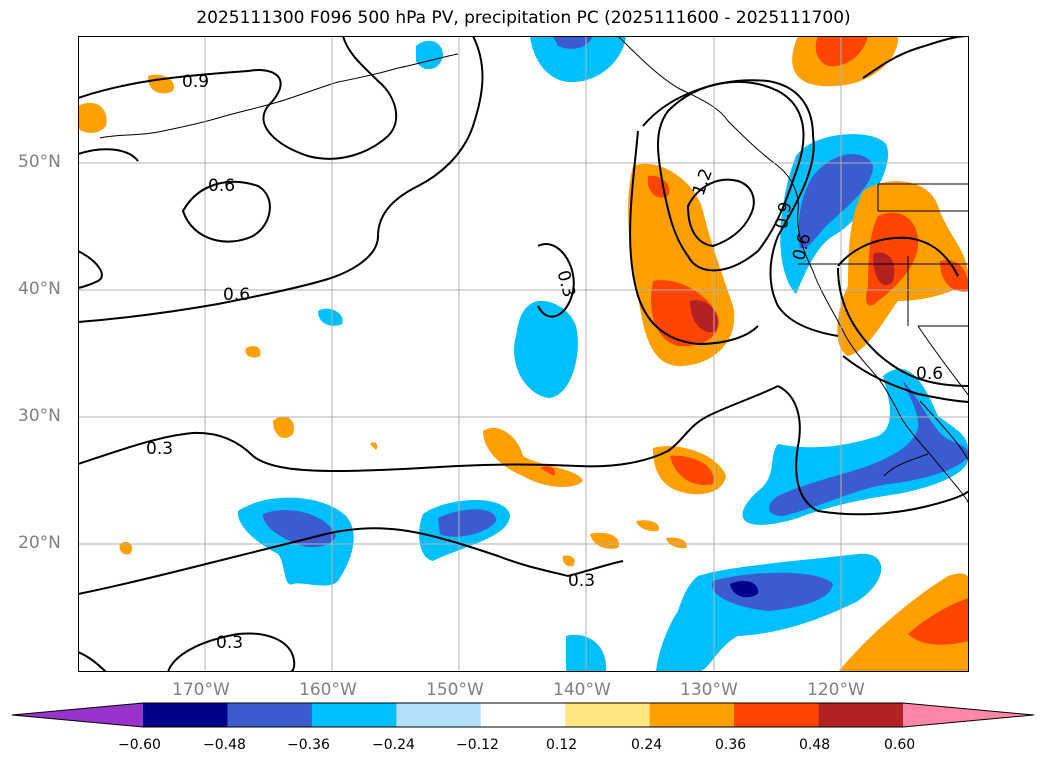 Image resolution: width=1047 pixels, height=765 pixels. Describe the element at coordinates (77, 715) in the screenshot. I see `colorbar-extend-low` at that location.